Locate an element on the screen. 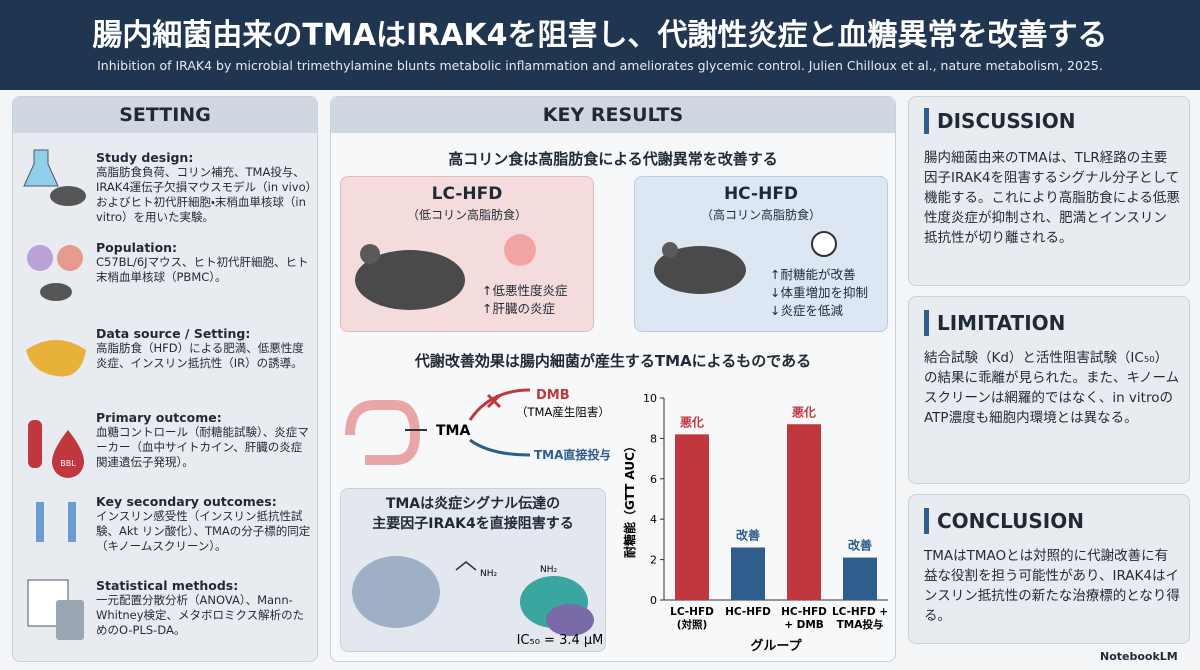 The width and height of the screenshot is (1200, 670). title: 腸内細菌由来のTMAはIRAK4を阻害し、代謝性炎症と血糖異常を改善する is located at coordinates (600, 35).